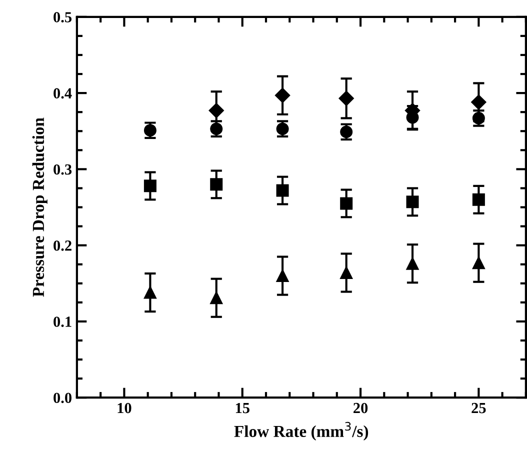 The height and width of the screenshot is (457, 527). I want to click on y-tick-label: 0.1, so click(63, 321).